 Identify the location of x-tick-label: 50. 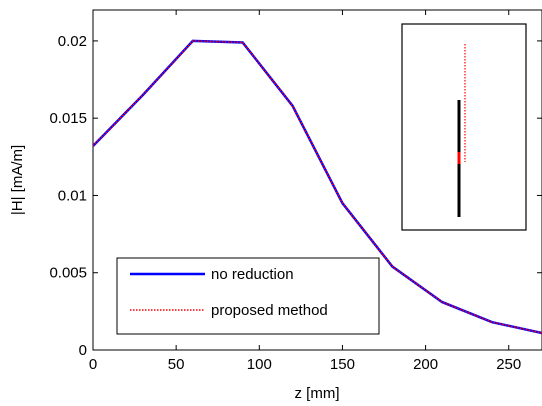
(176, 364).